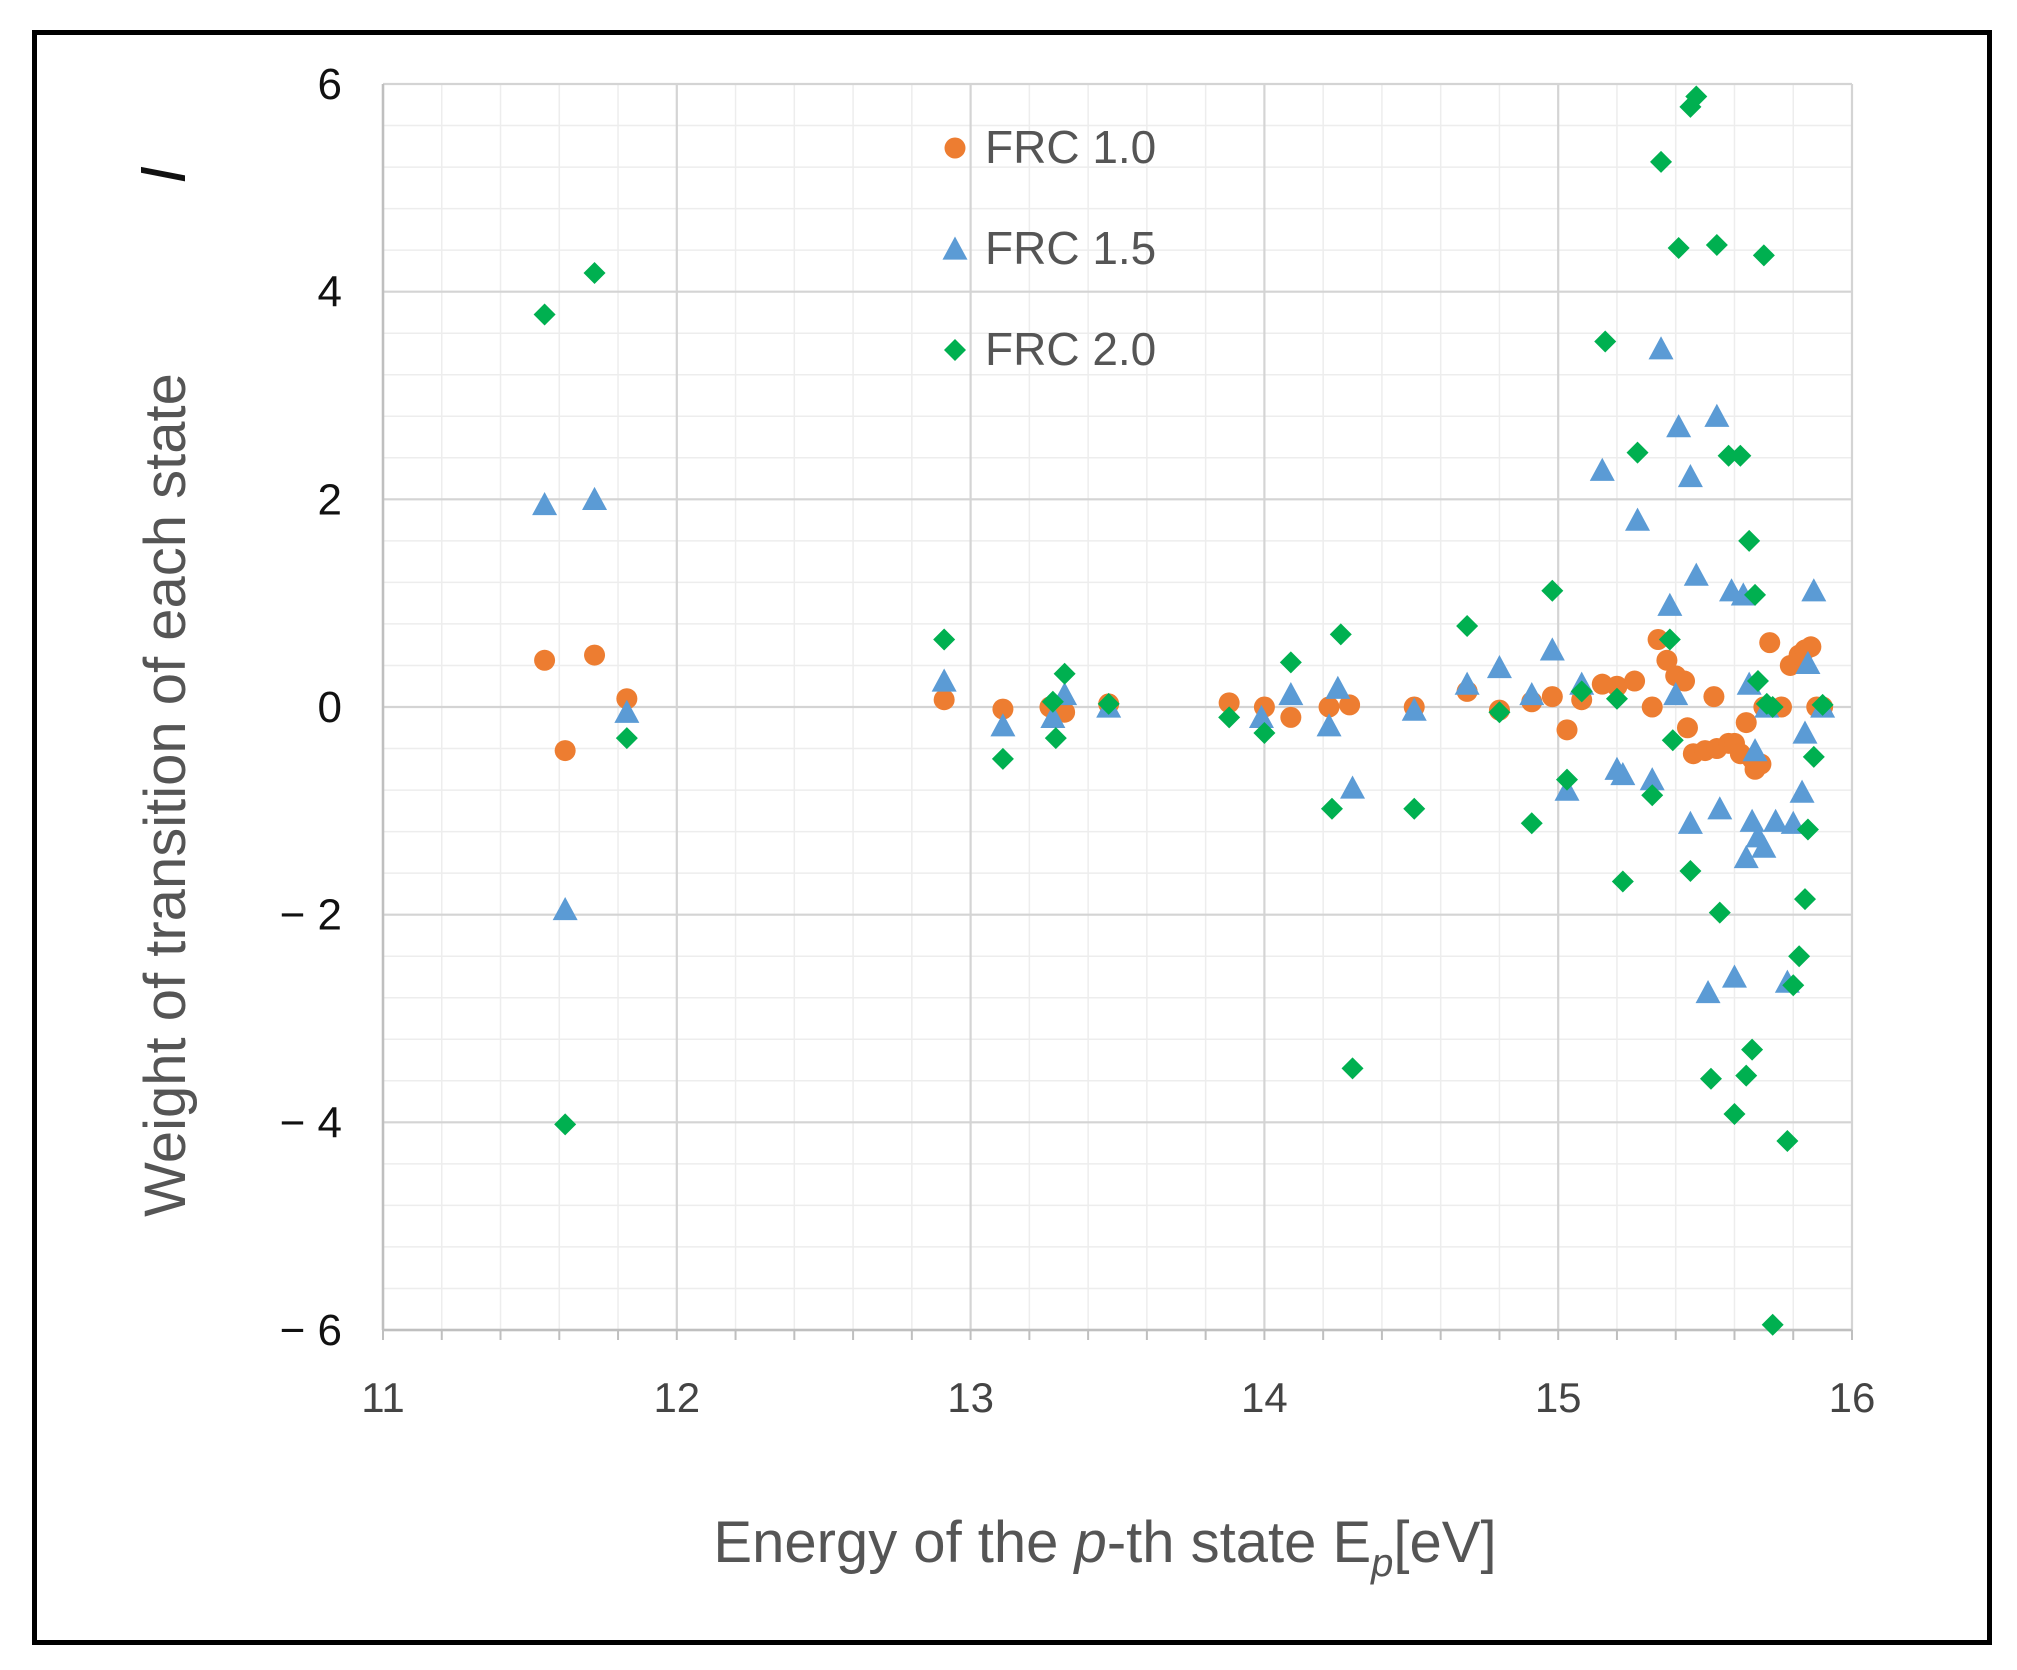 The height and width of the screenshot is (1670, 2017). What do you see at coordinates (330, 292) in the screenshot?
I see `y-tick-label: 4` at bounding box center [330, 292].